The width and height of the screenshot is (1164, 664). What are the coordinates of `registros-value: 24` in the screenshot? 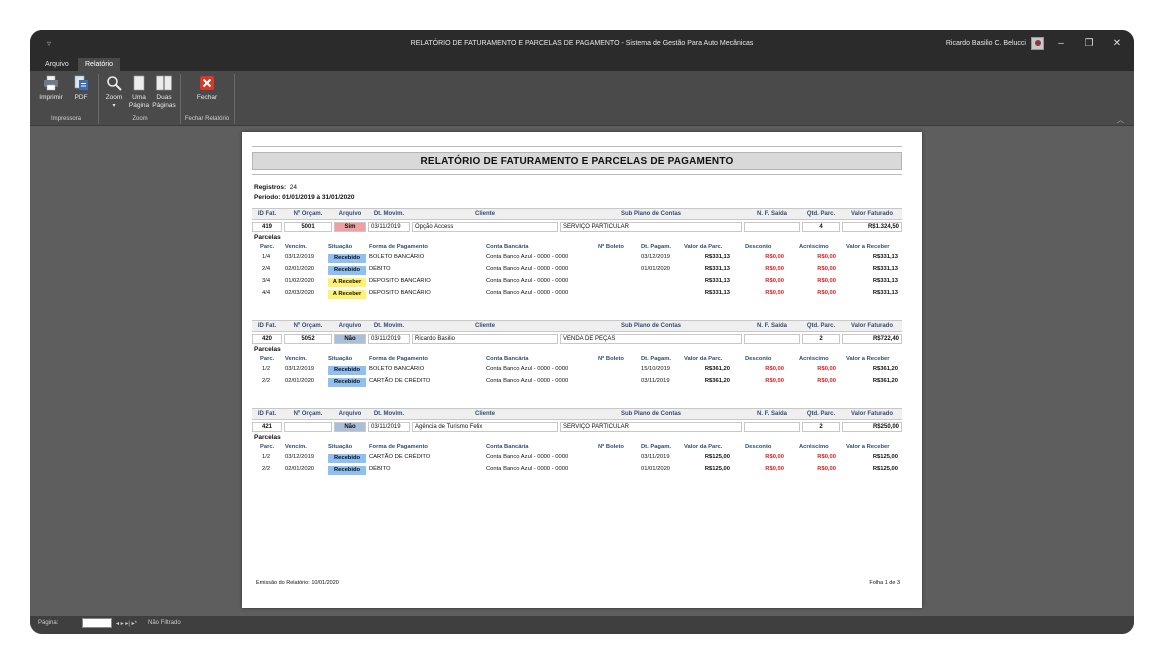 It's located at (293, 187).